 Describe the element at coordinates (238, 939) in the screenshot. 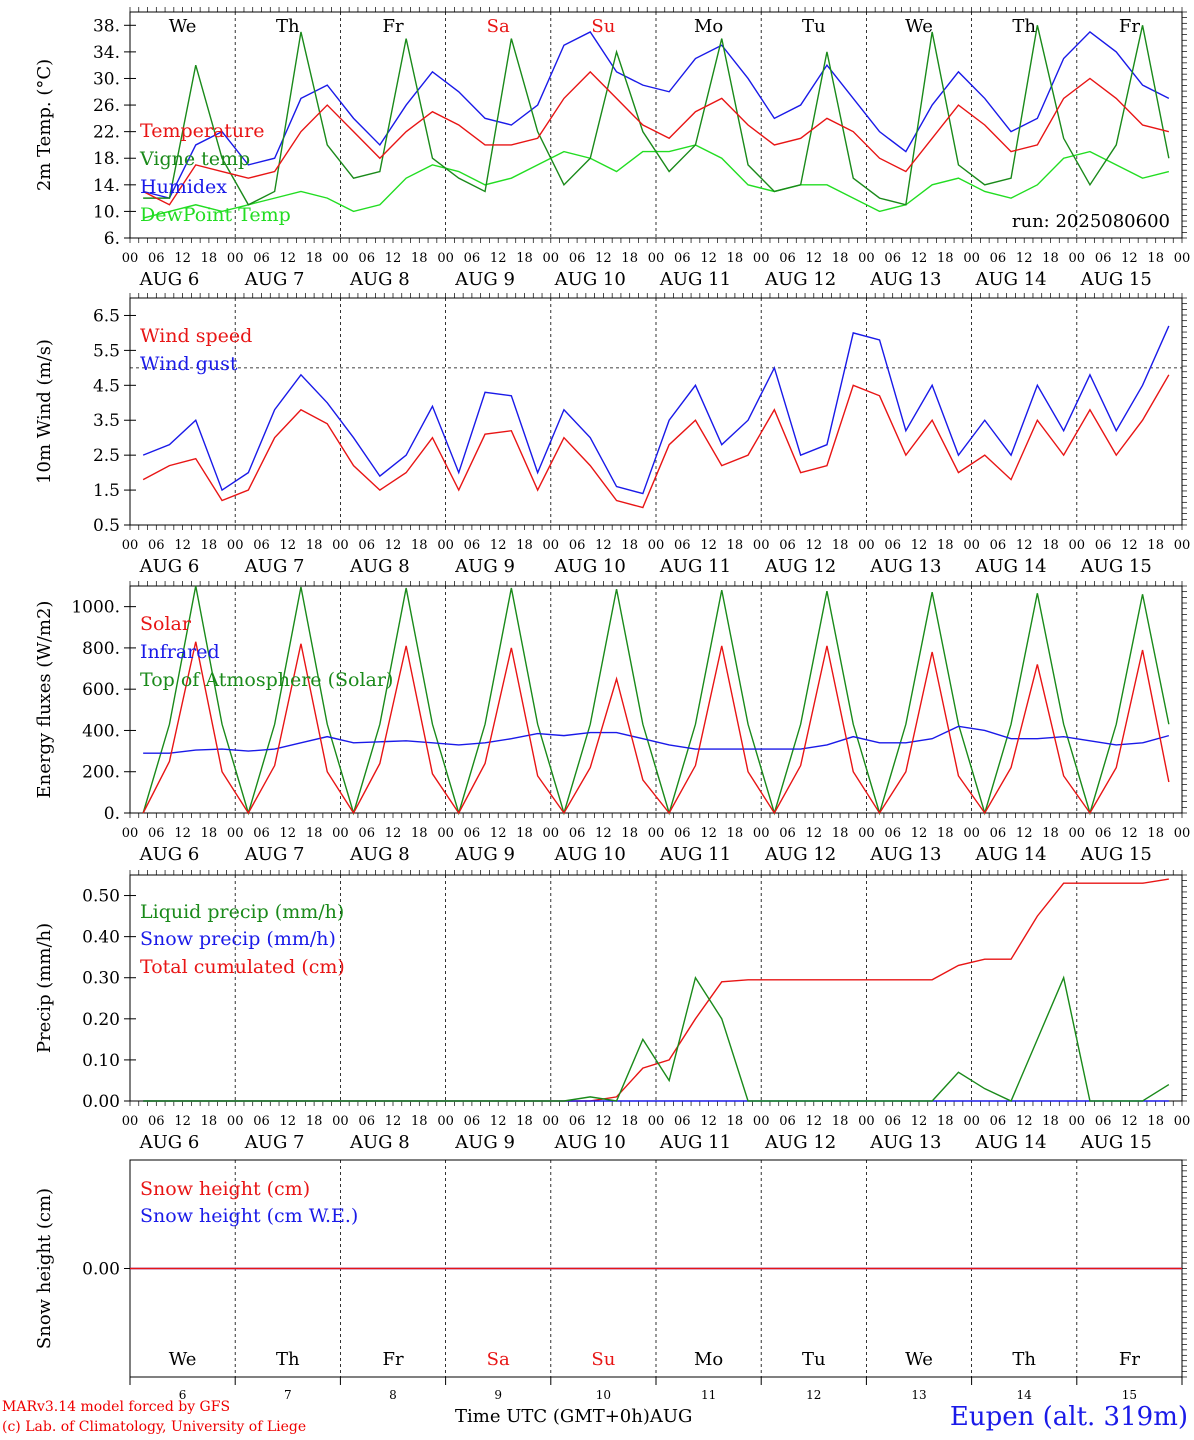

I see `legend-entry: Snow precip (mm/h)` at that location.